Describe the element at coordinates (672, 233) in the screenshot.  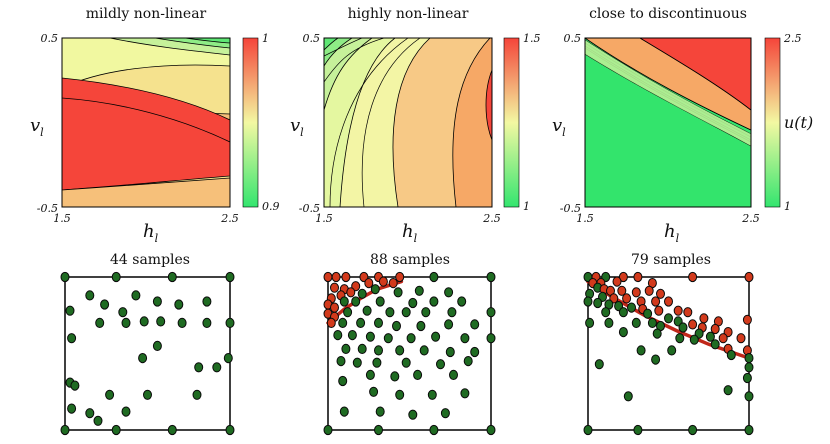
I see `panel-3-xlabel: hl` at that location.